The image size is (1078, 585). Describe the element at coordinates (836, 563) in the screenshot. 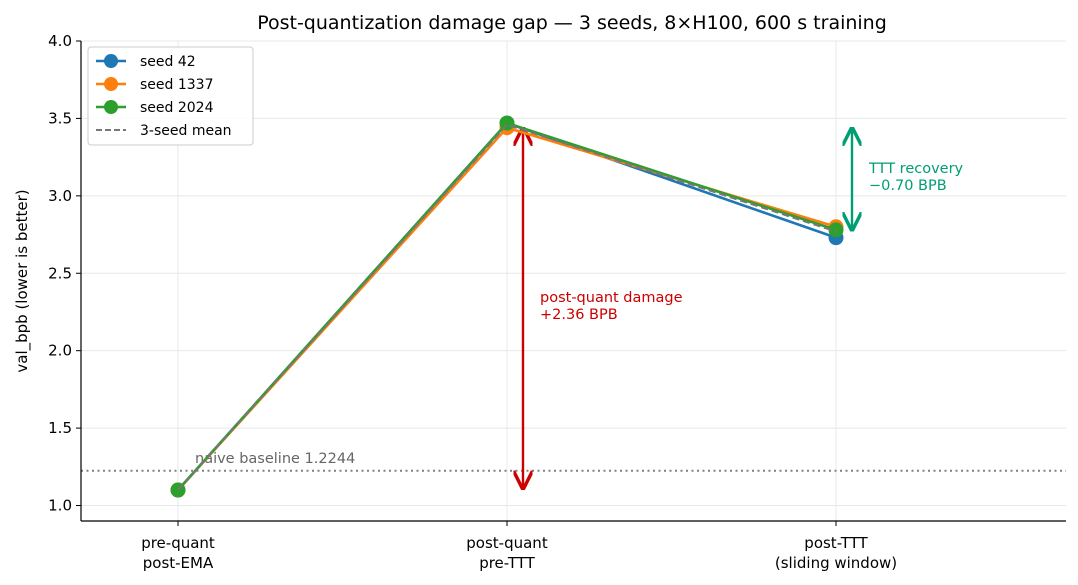

I see `x-tick-label: (sliding window)` at that location.